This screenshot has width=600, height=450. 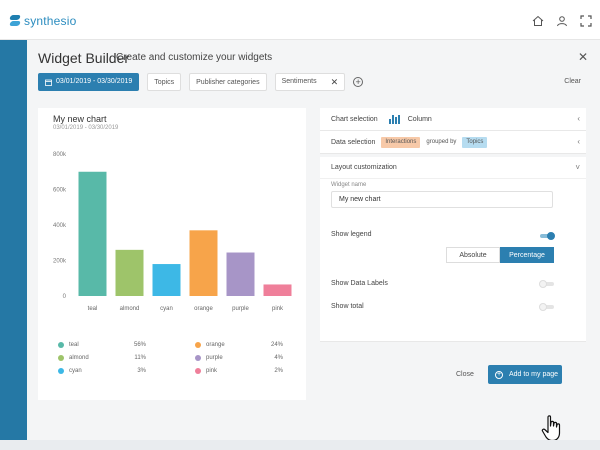 I want to click on sentiments-filter: Sentiments ✕, so click(x=310, y=82).